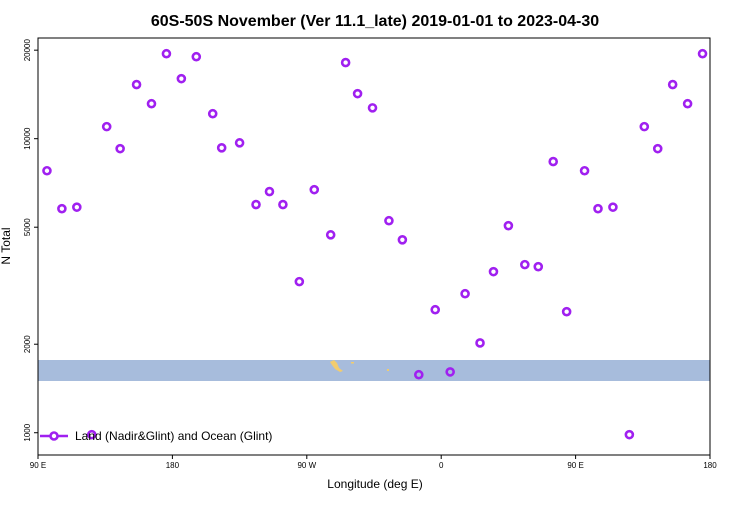 This screenshot has height=505, width=750. I want to click on x-tick-label: 0, so click(441, 465).